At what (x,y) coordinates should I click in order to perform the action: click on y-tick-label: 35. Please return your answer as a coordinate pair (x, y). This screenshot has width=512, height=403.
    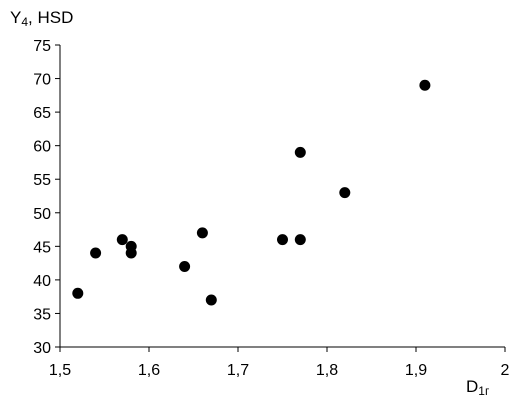
    Looking at the image, I should click on (42, 314).